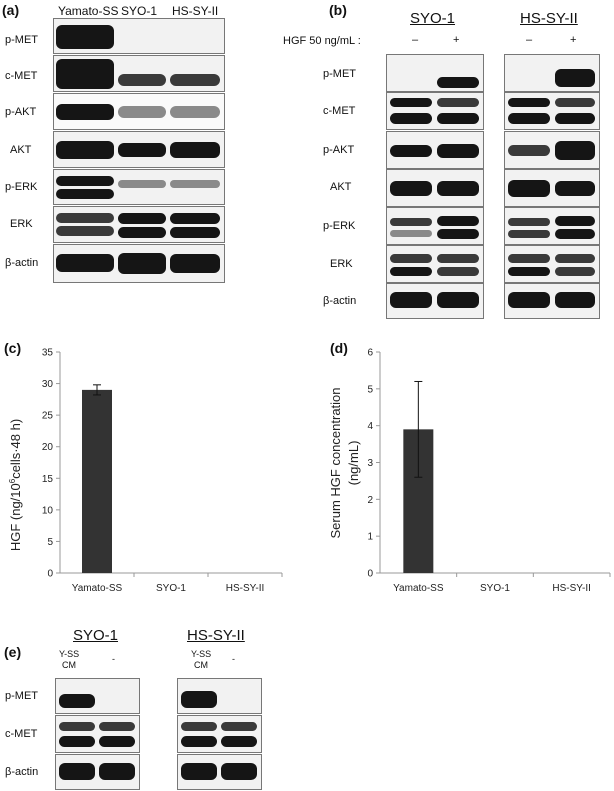  I want to click on panel-e-lane-minus-1: -, so click(113, 659).